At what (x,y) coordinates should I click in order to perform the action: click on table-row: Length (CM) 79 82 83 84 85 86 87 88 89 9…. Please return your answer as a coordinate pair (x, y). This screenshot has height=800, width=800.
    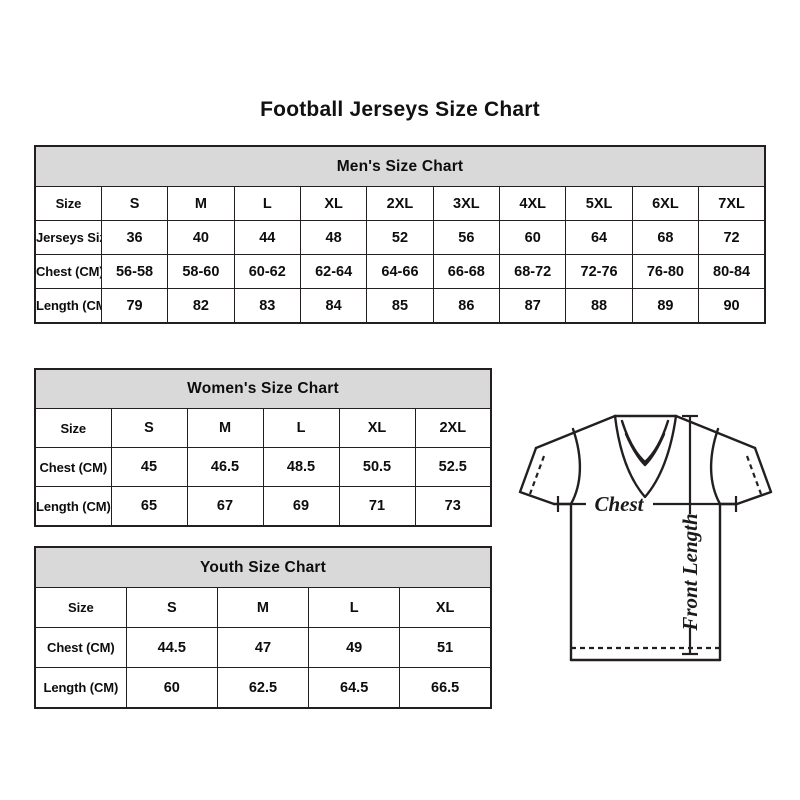
    Looking at the image, I should click on (400, 306).